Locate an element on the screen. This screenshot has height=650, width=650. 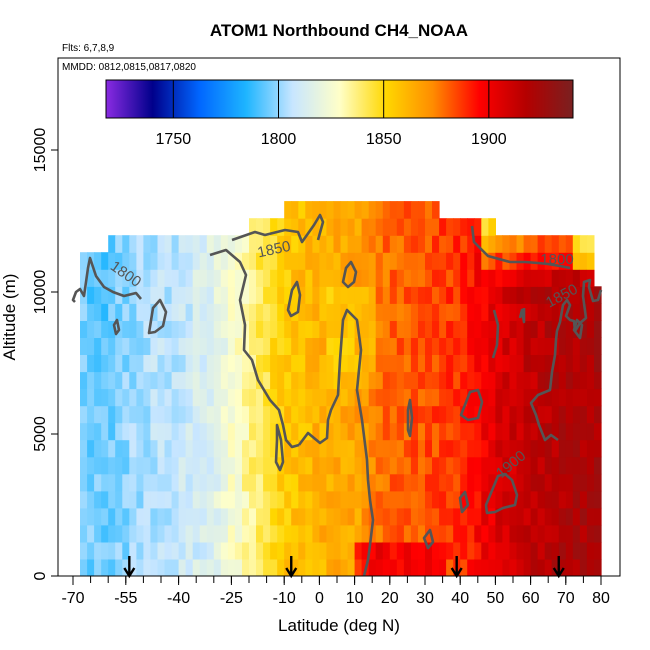
contour-1850-south-tip is located at coordinates (279, 447).